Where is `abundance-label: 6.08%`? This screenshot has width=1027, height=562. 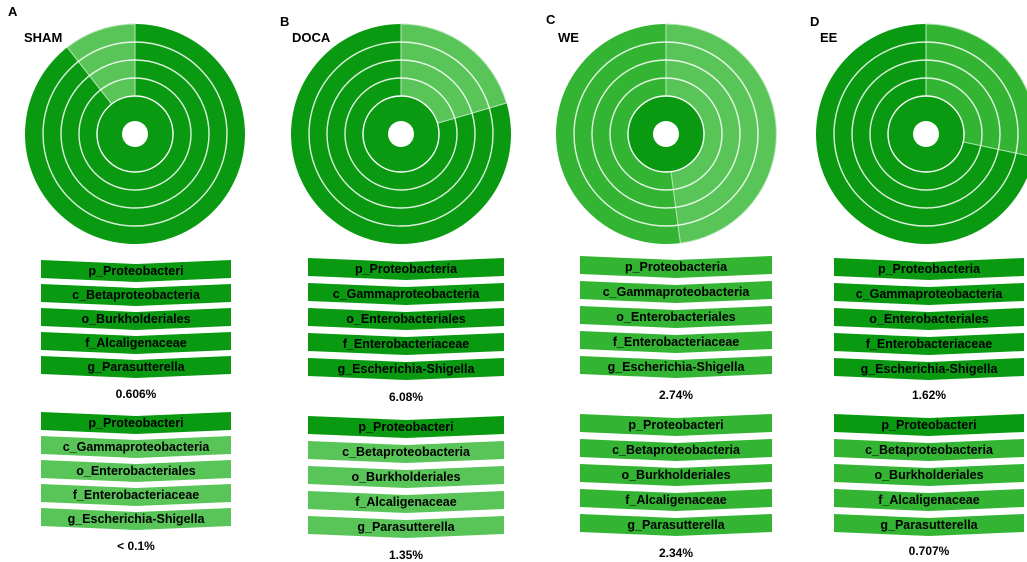 abundance-label: 6.08% is located at coordinates (406, 397).